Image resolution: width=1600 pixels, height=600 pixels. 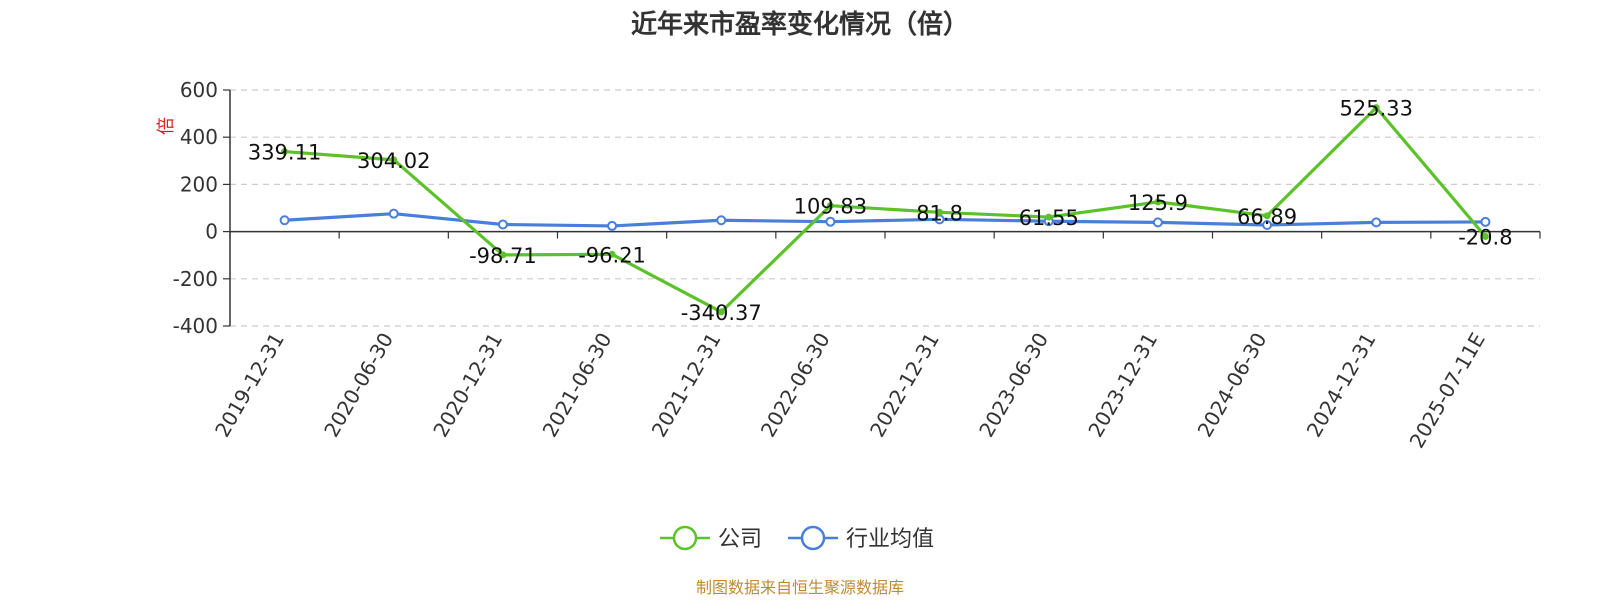 What do you see at coordinates (1122, 385) in the screenshot?
I see `x-tick-label: 2023-12-31` at bounding box center [1122, 385].